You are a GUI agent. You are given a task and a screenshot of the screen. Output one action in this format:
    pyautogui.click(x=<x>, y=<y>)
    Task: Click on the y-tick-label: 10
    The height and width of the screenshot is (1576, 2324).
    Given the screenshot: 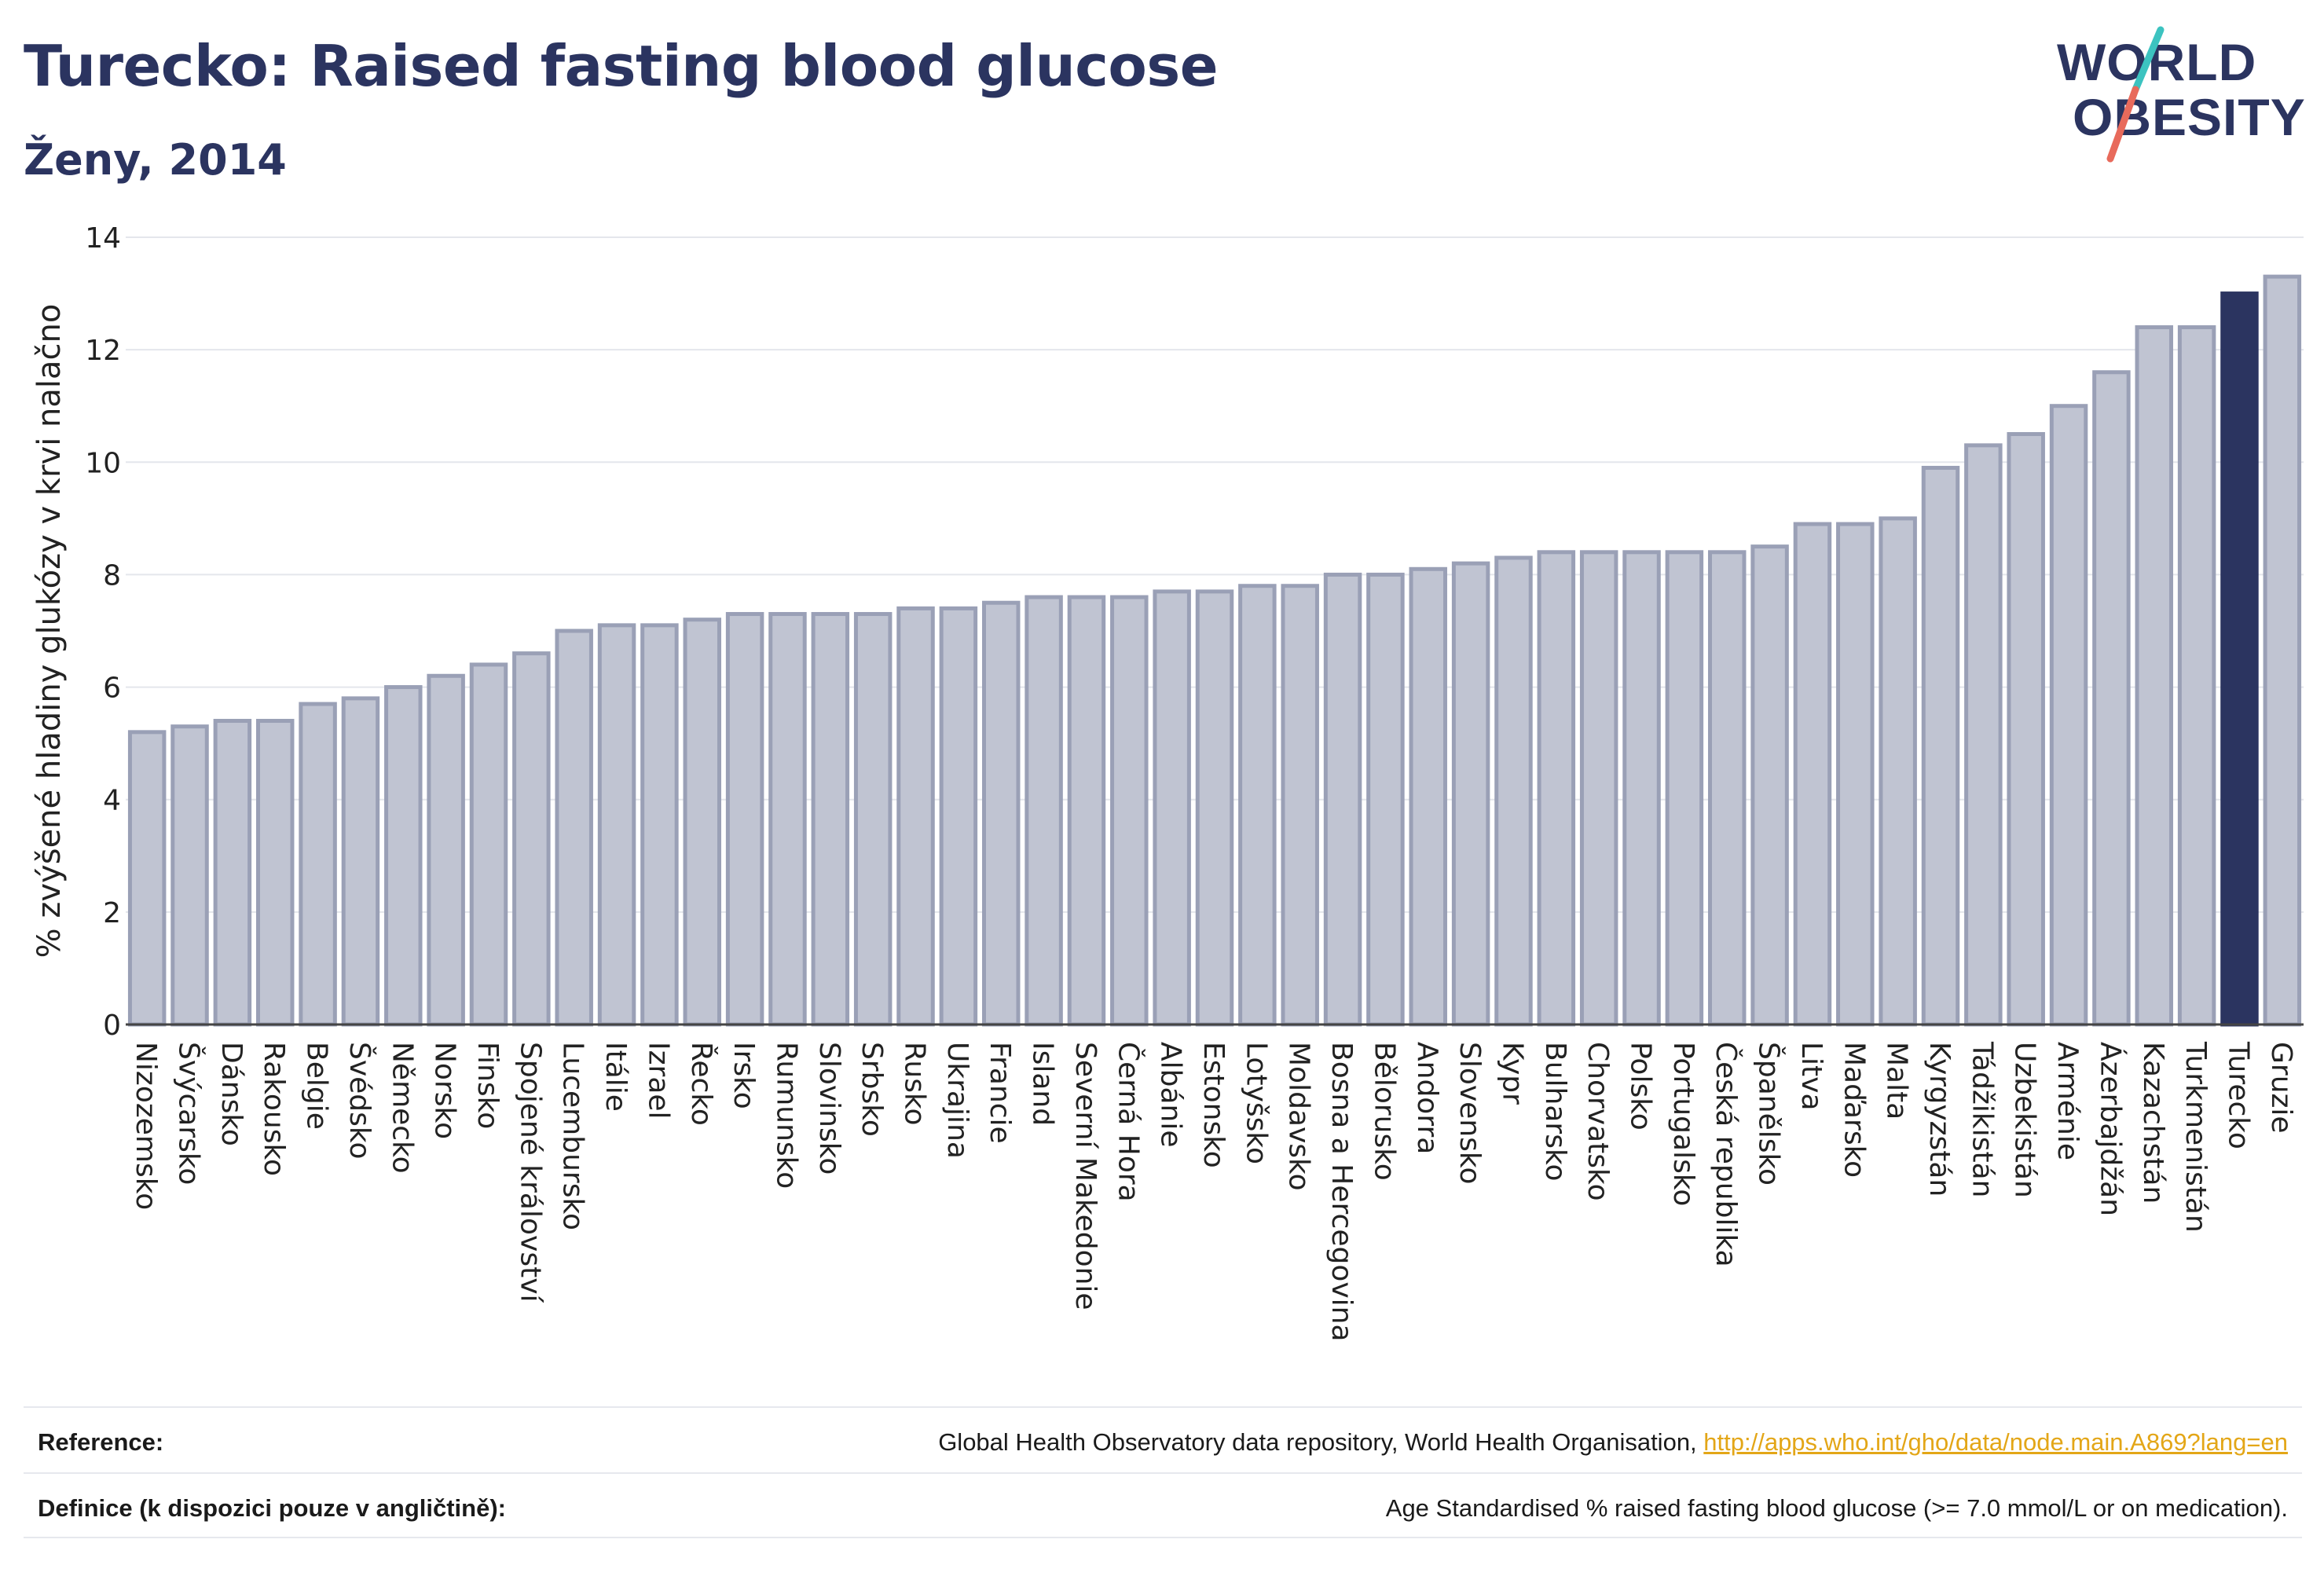 What is the action you would take?
    pyautogui.click(x=103, y=463)
    